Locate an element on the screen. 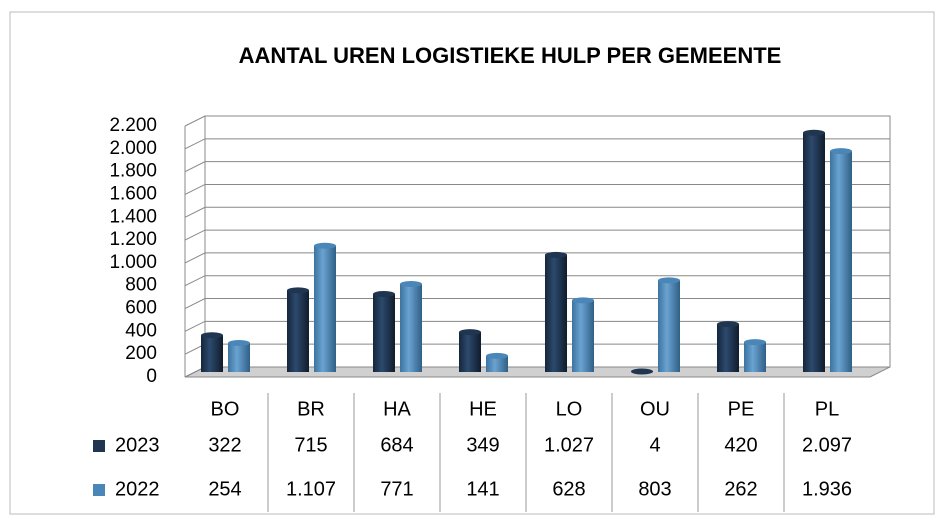  value-label: 2.097 is located at coordinates (827, 445).